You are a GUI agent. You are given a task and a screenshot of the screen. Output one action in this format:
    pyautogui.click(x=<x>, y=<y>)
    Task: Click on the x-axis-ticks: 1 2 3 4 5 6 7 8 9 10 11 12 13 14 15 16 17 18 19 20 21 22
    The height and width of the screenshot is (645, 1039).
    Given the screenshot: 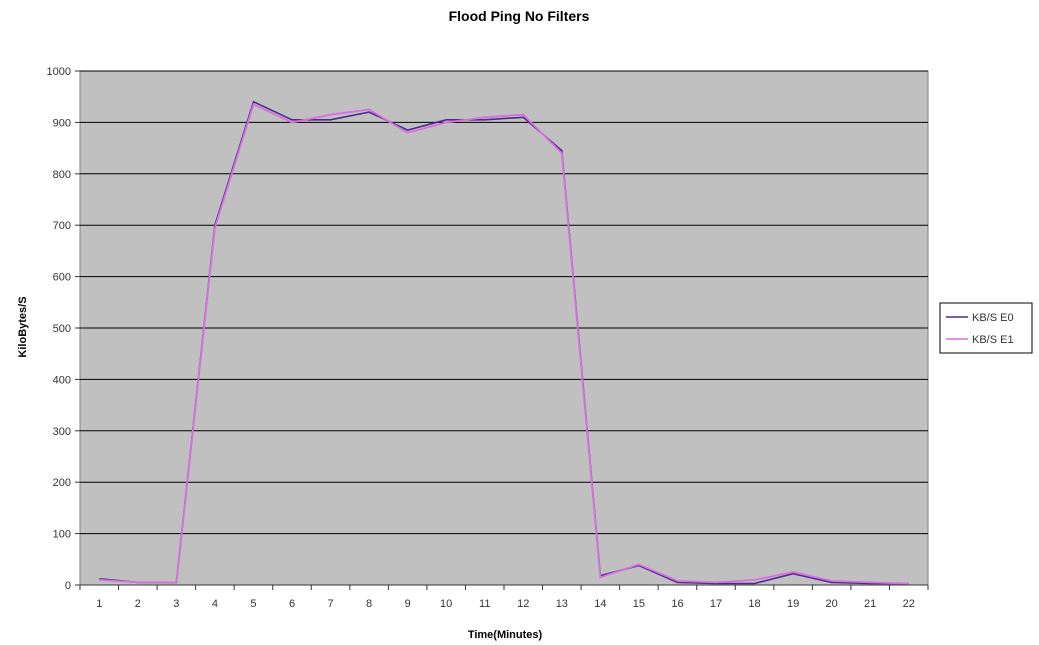 What is the action you would take?
    pyautogui.click(x=504, y=597)
    